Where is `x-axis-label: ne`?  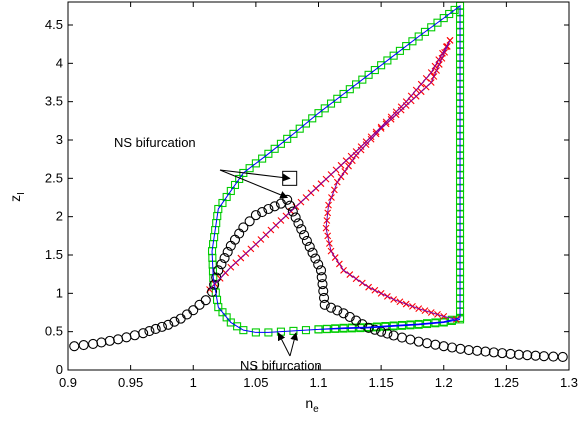
x-axis-label: ne is located at coordinates (312, 405).